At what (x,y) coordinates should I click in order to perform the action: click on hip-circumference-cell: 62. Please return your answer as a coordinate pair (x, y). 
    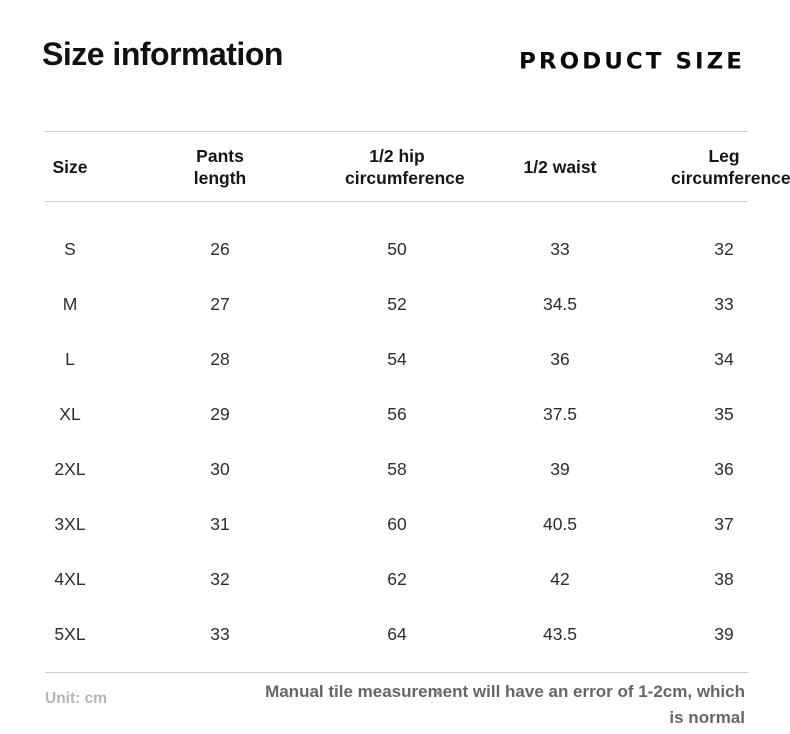
    Looking at the image, I should click on (397, 578).